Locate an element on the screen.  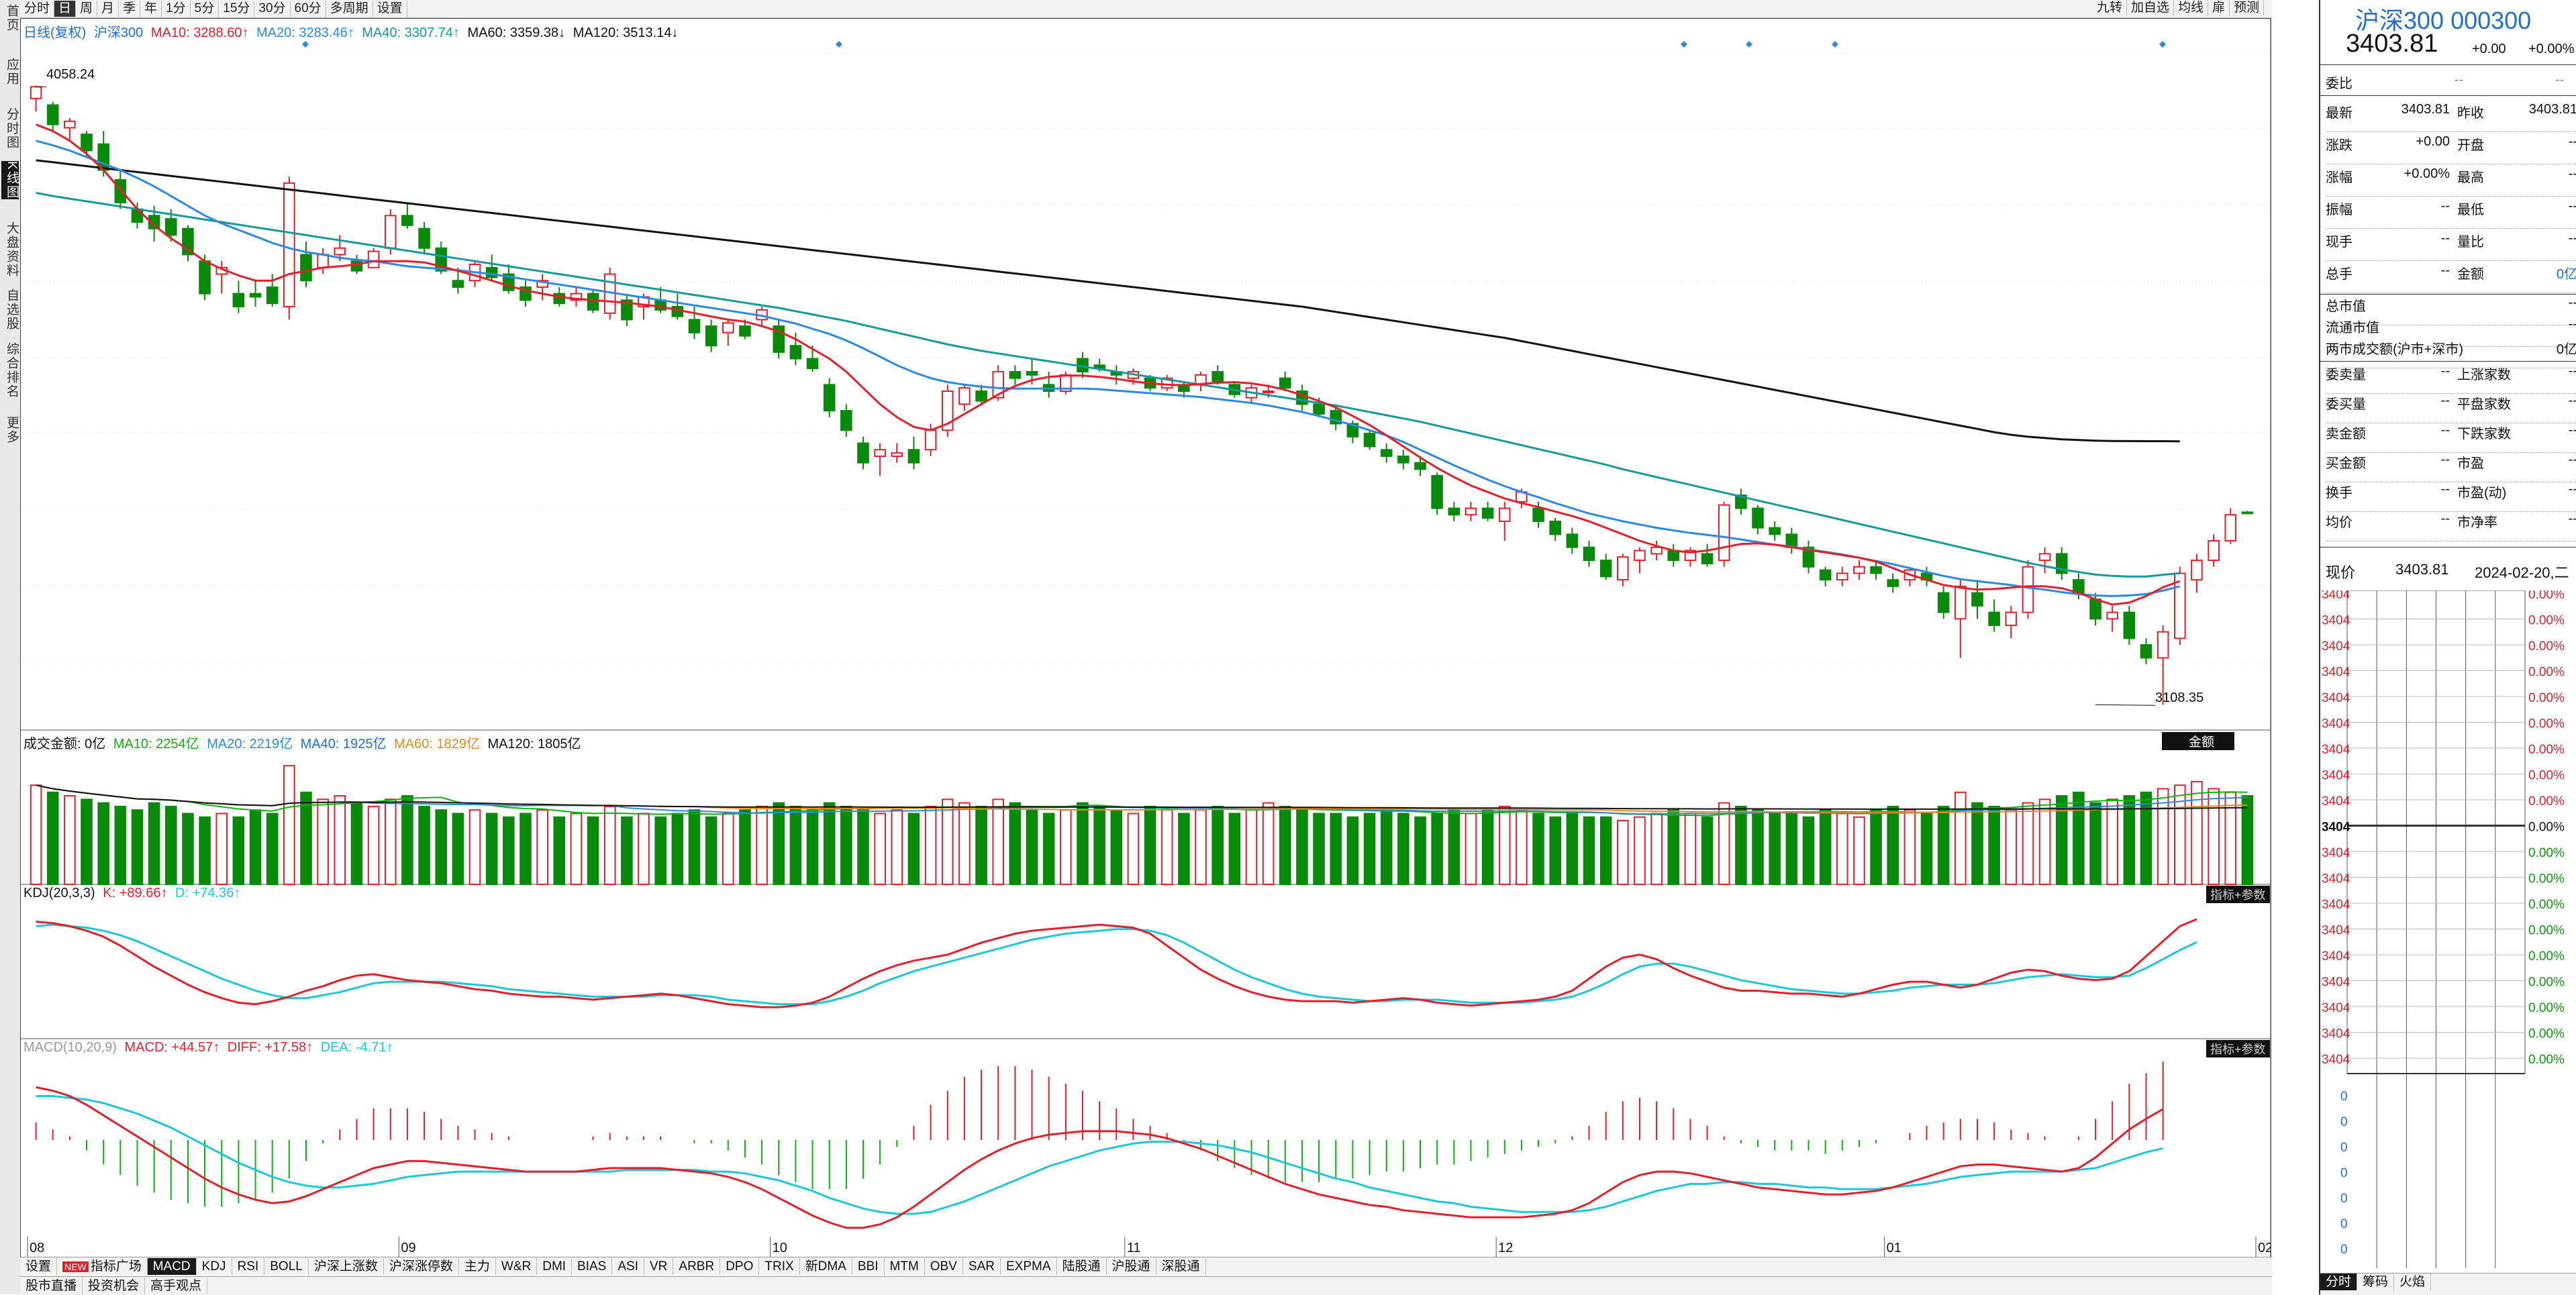
left-nav-item-4: 大盘资料 is located at coordinates (12, 249).